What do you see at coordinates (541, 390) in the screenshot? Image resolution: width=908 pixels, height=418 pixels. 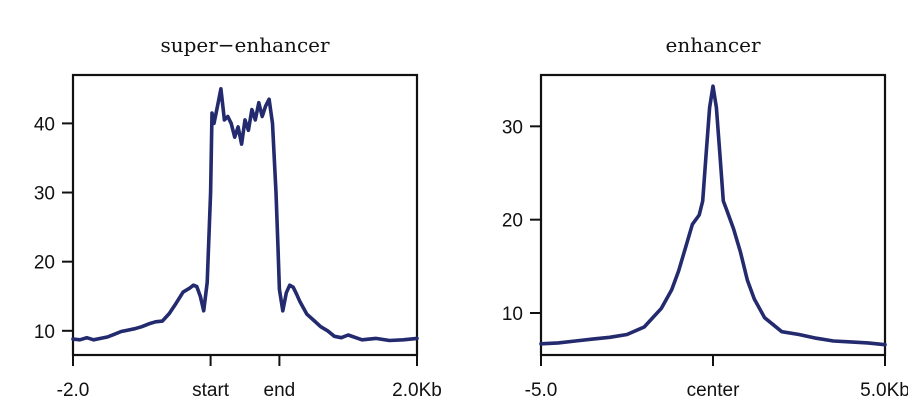 I see `enhancer-x-tick-label: -5.0` at bounding box center [541, 390].